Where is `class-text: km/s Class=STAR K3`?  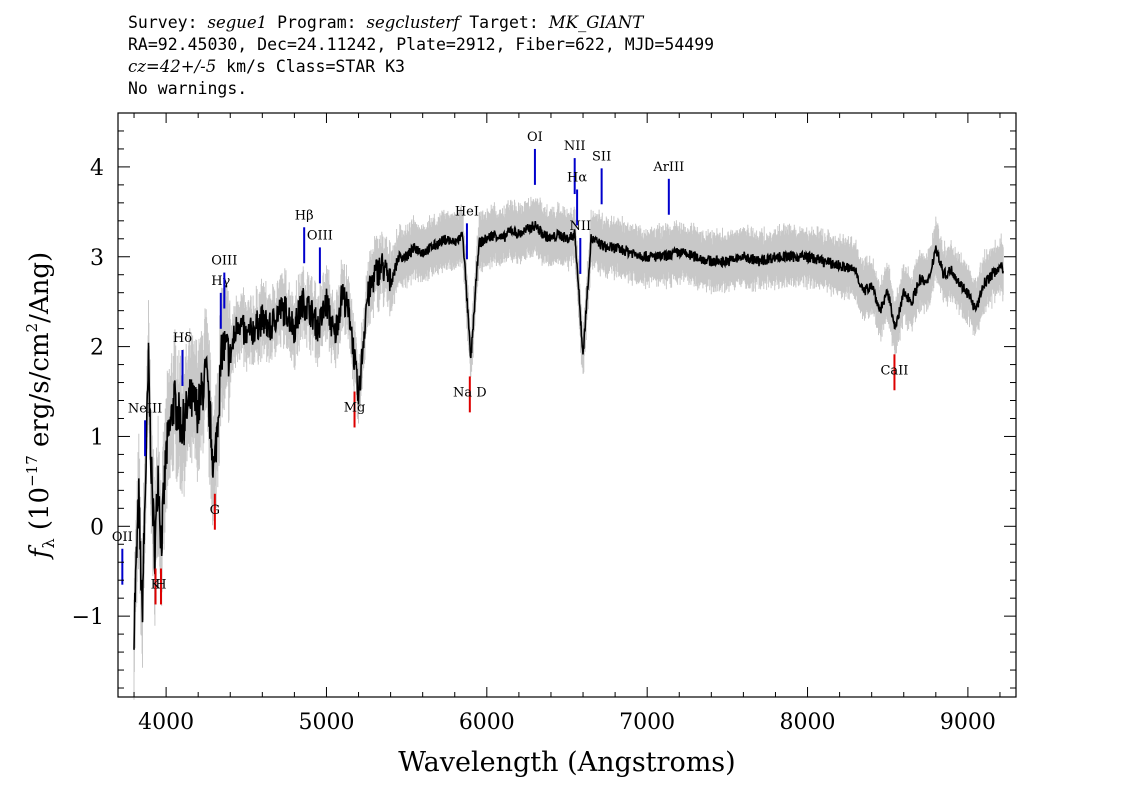
class-text: km/s Class=STAR K3 is located at coordinates (310, 66).